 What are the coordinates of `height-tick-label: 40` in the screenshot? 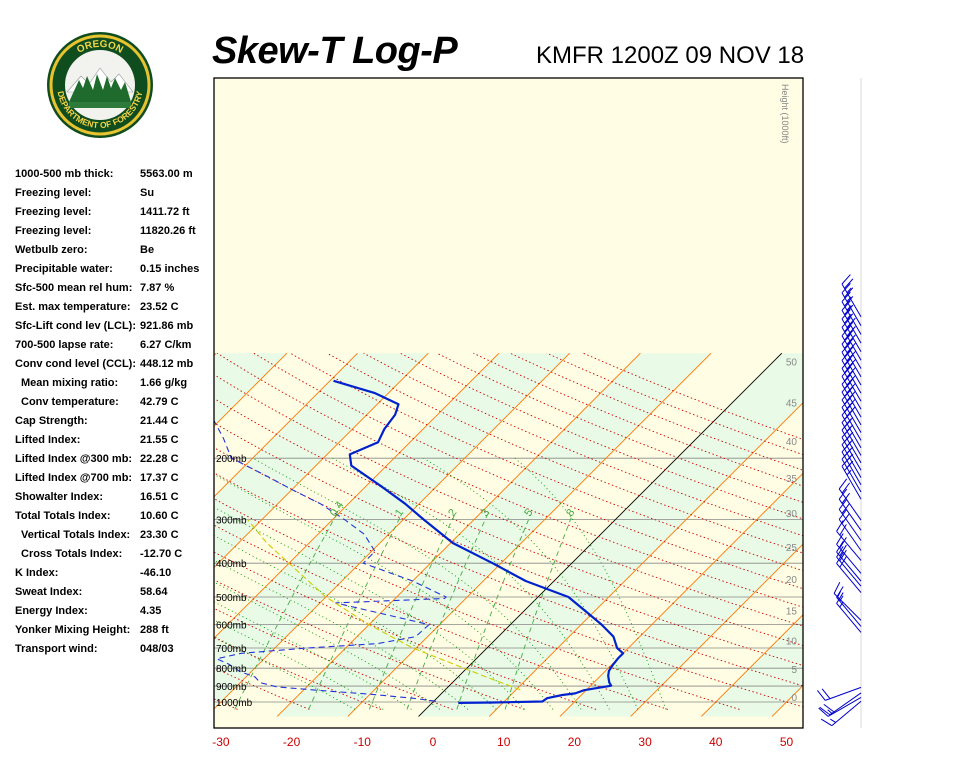 It's located at (792, 442).